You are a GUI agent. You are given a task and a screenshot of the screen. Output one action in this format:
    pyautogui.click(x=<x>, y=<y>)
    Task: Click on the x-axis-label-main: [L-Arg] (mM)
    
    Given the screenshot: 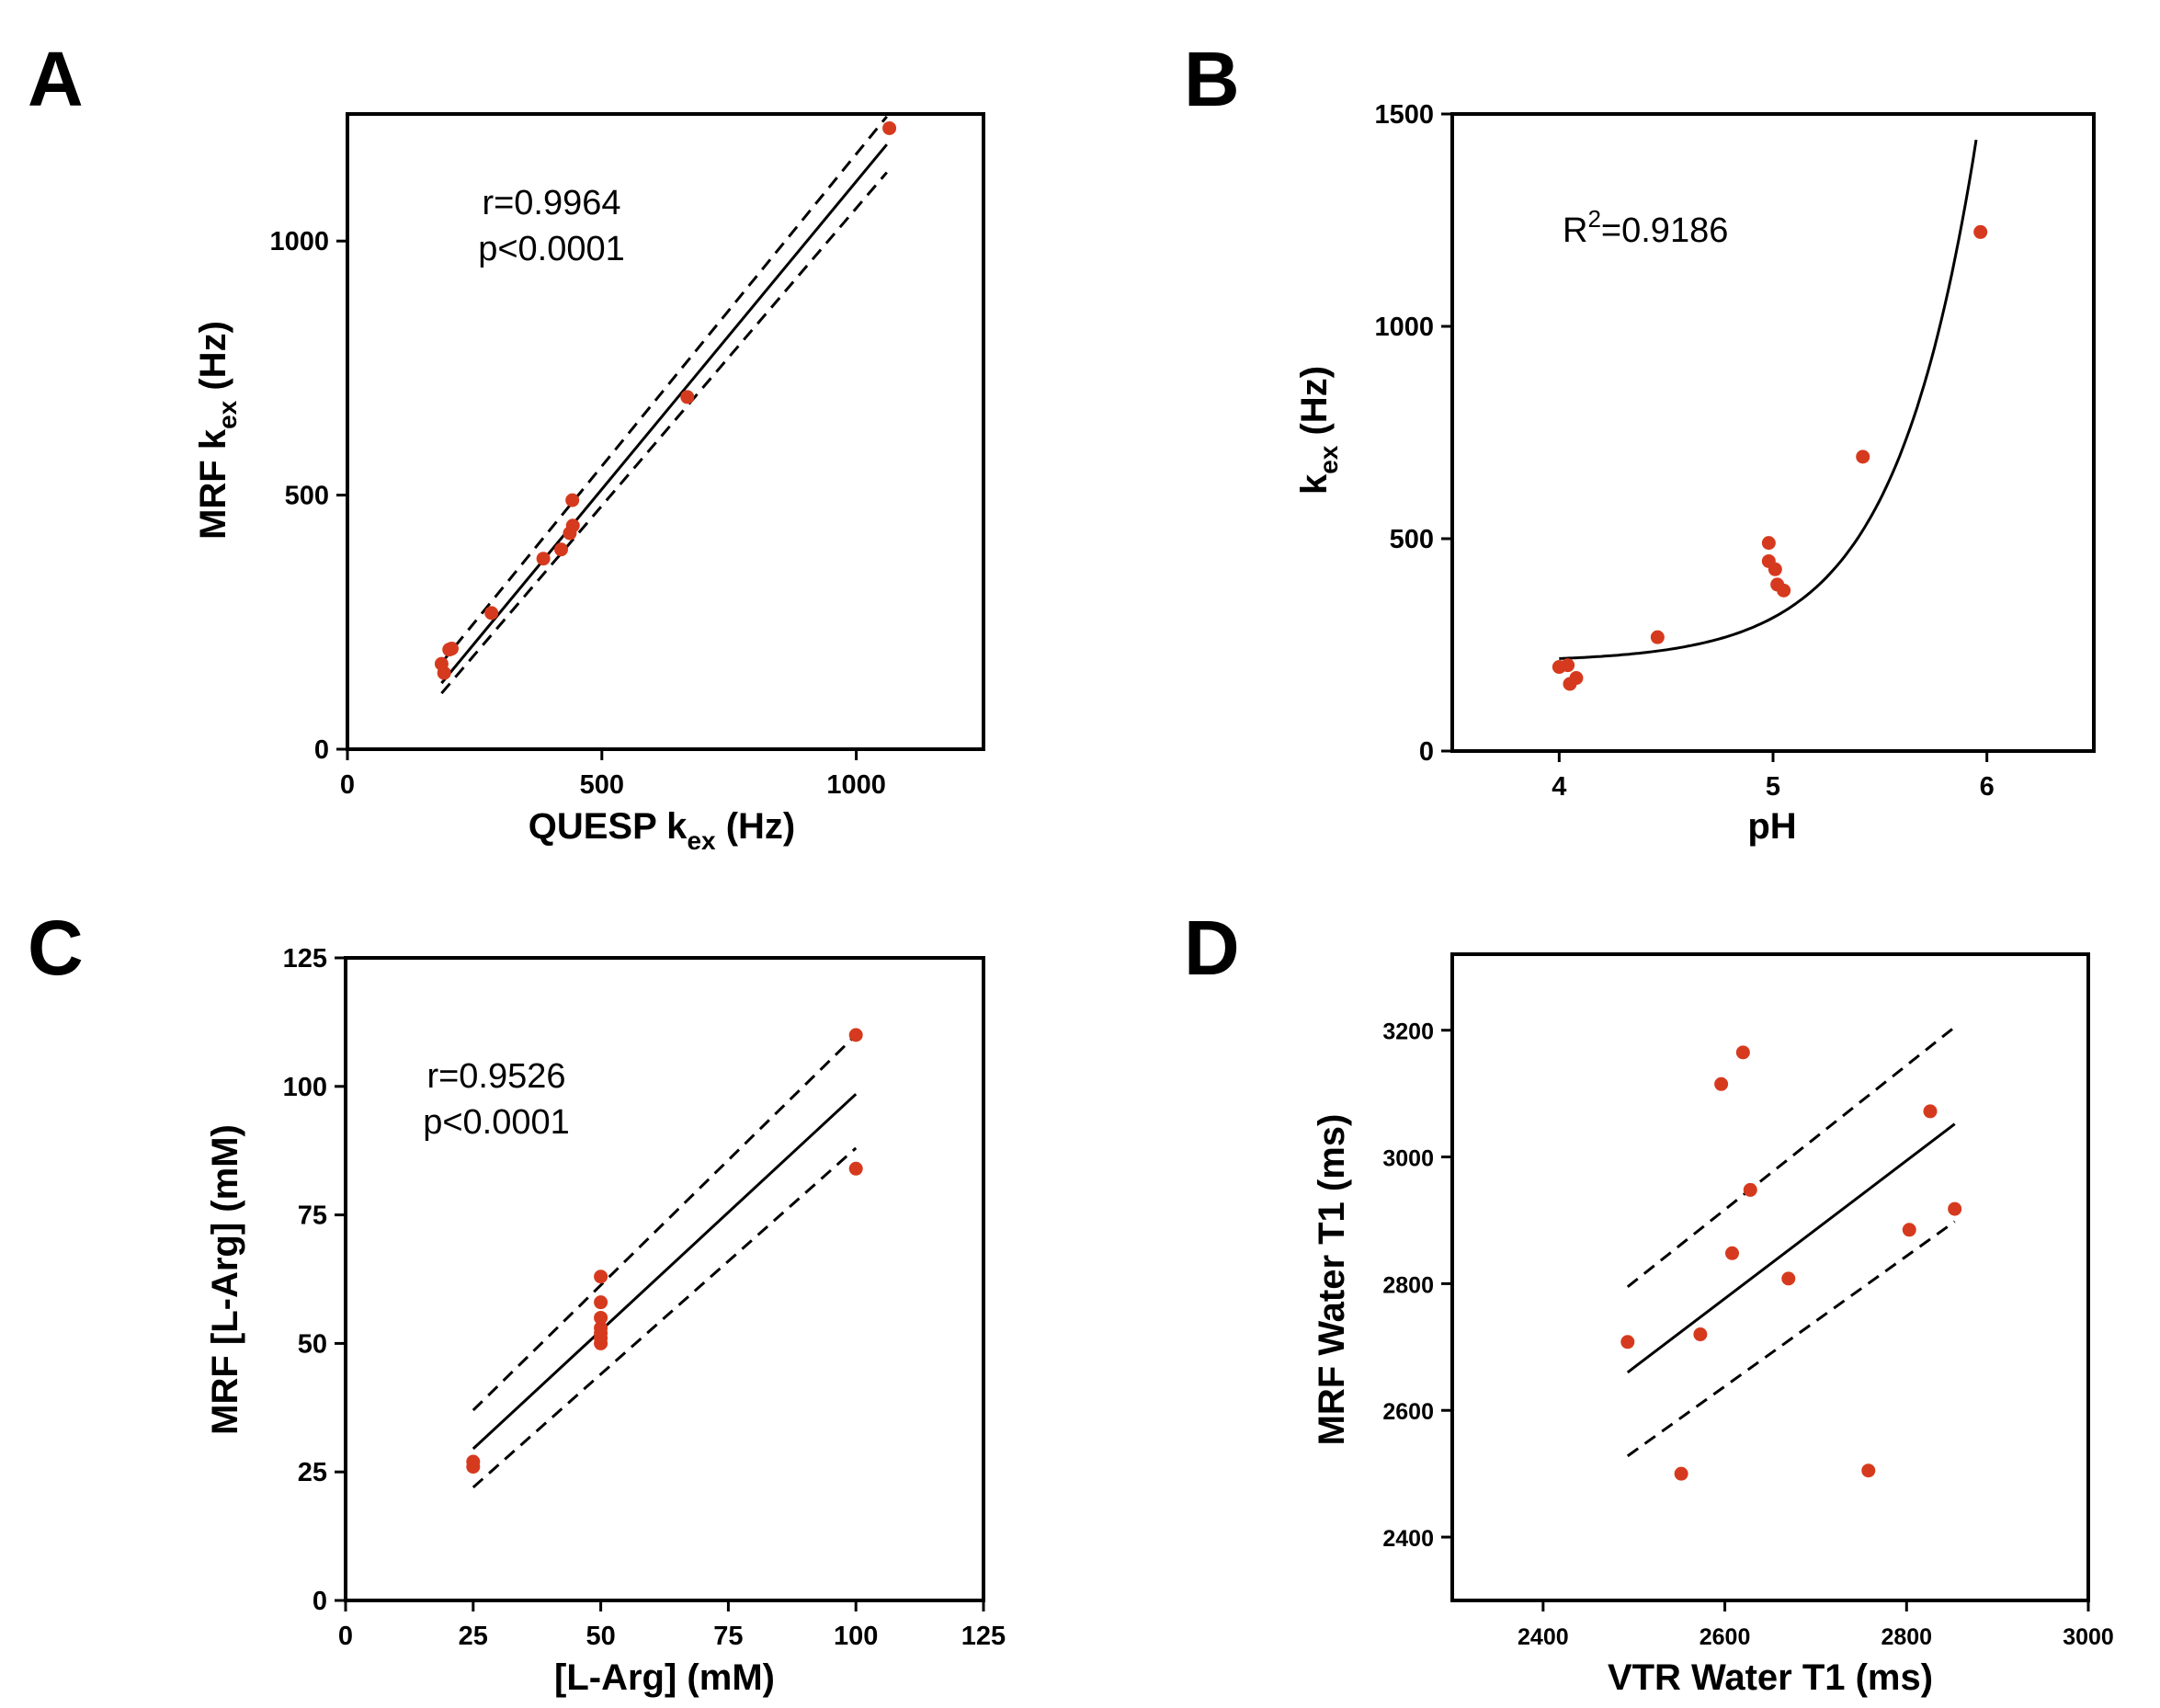 What is the action you would take?
    pyautogui.click(x=664, y=1677)
    